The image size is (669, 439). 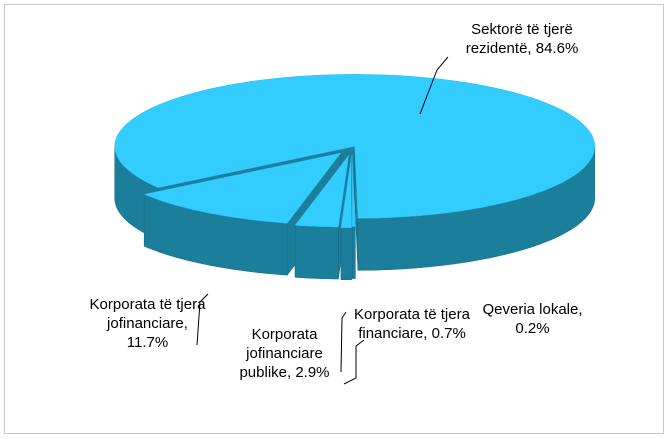 I want to click on category-label: Qeveria lokale,, so click(x=532, y=309).